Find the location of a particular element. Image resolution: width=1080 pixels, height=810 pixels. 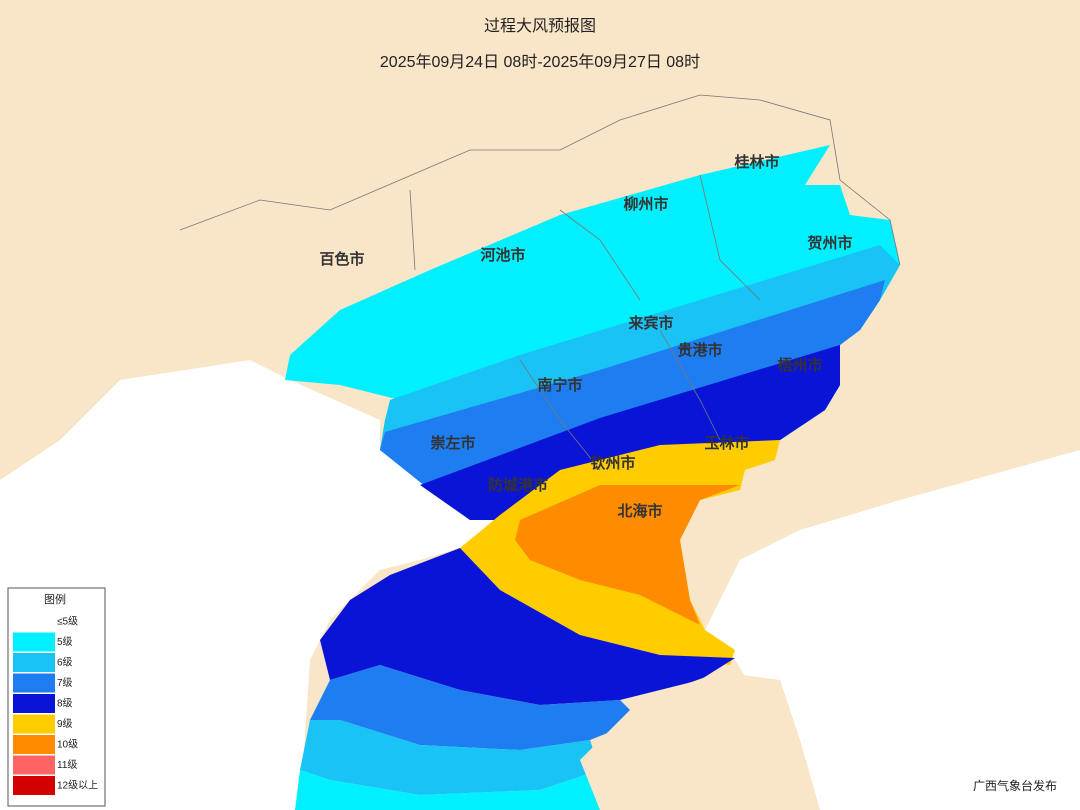

city-label: 贺州市 is located at coordinates (829, 243).